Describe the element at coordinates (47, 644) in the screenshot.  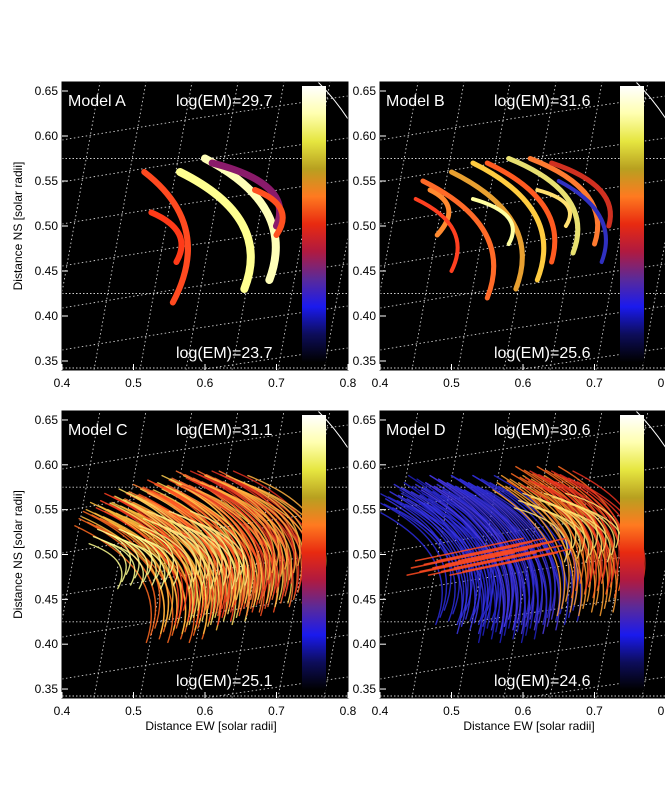
I see `y-tick-label: 0.40` at that location.